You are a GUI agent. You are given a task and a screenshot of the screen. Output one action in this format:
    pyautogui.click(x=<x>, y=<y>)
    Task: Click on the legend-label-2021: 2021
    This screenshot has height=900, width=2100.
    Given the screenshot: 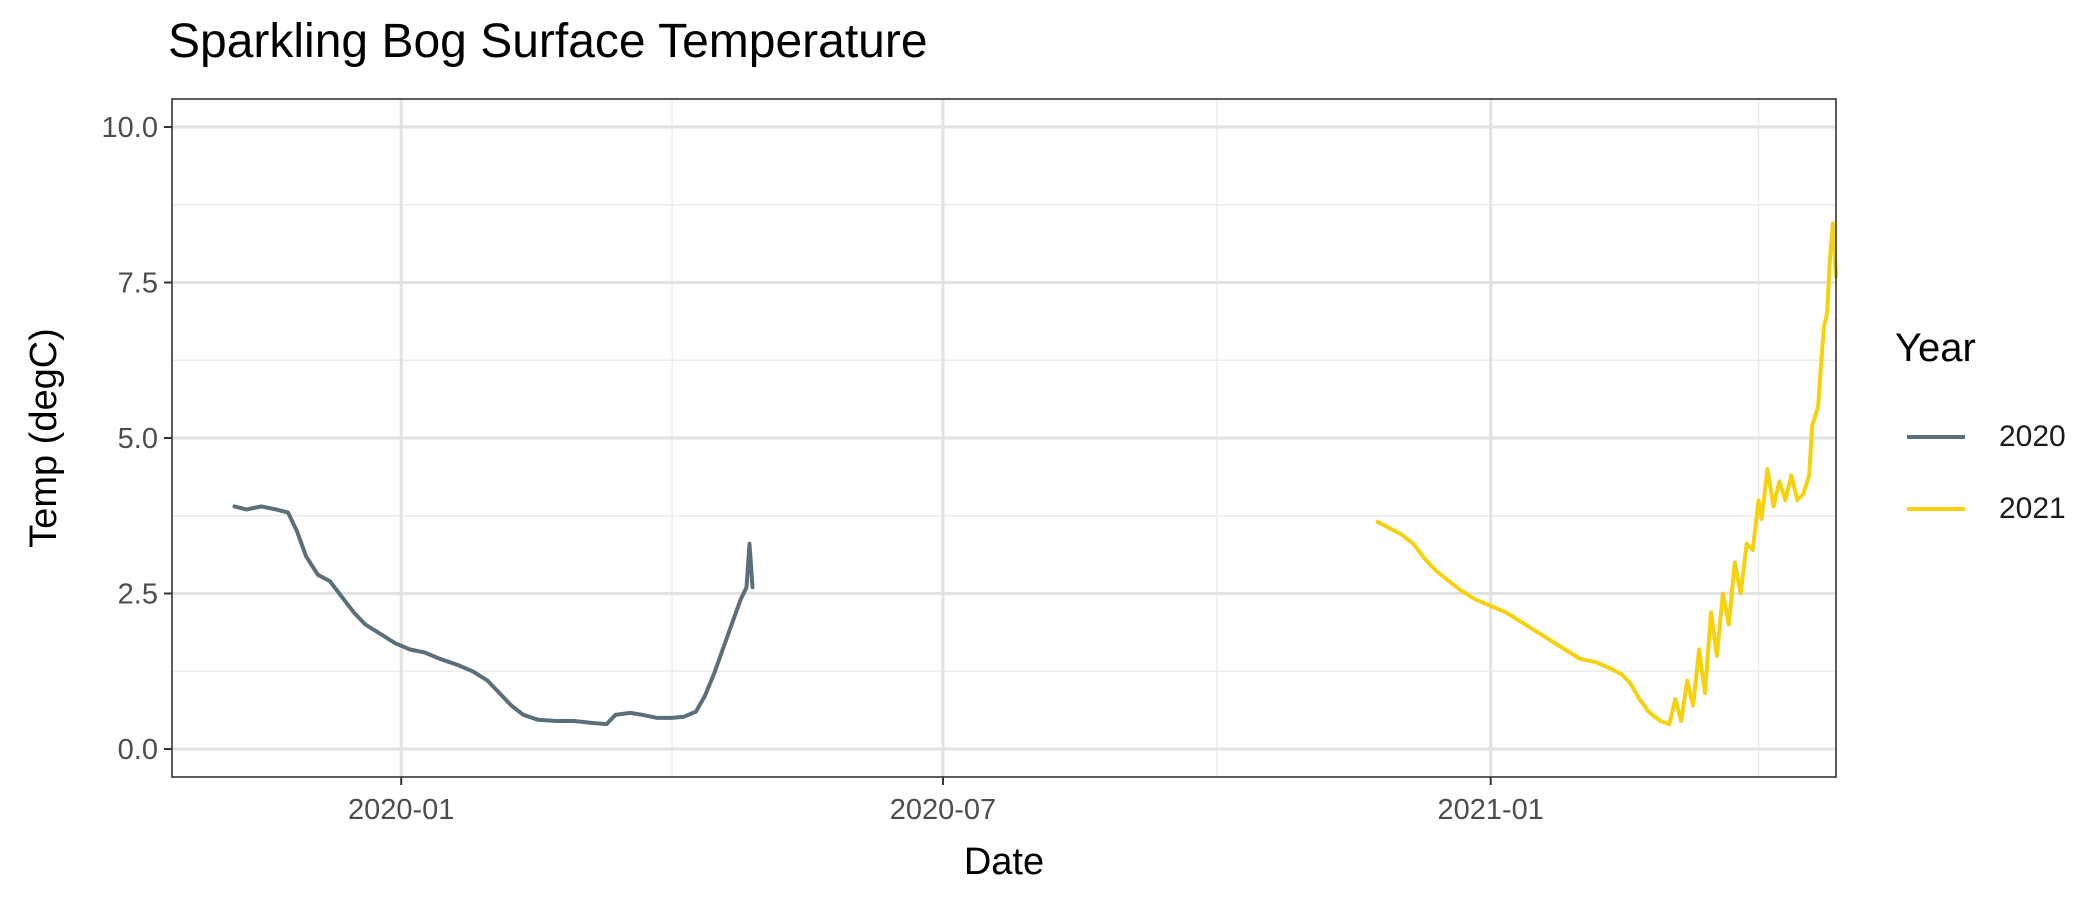 What is the action you would take?
    pyautogui.click(x=2032, y=508)
    